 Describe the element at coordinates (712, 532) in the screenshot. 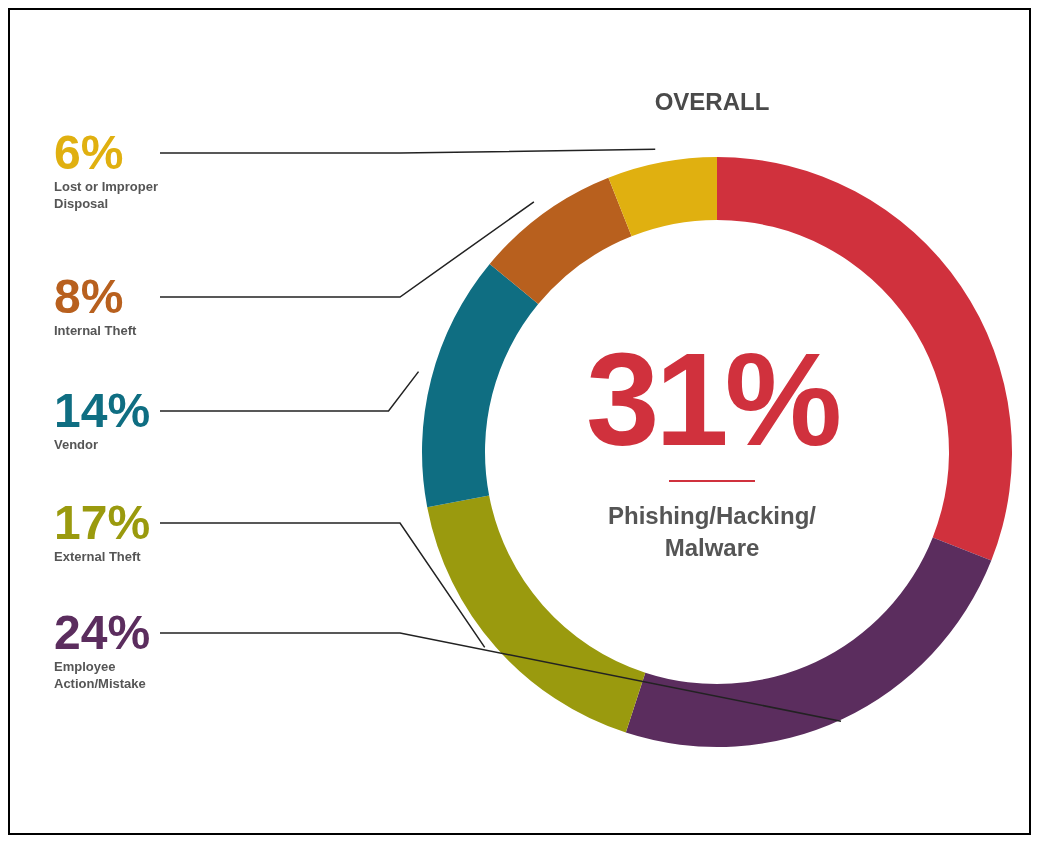

I see `legend-label: Phishing/Hacking/Malware` at that location.